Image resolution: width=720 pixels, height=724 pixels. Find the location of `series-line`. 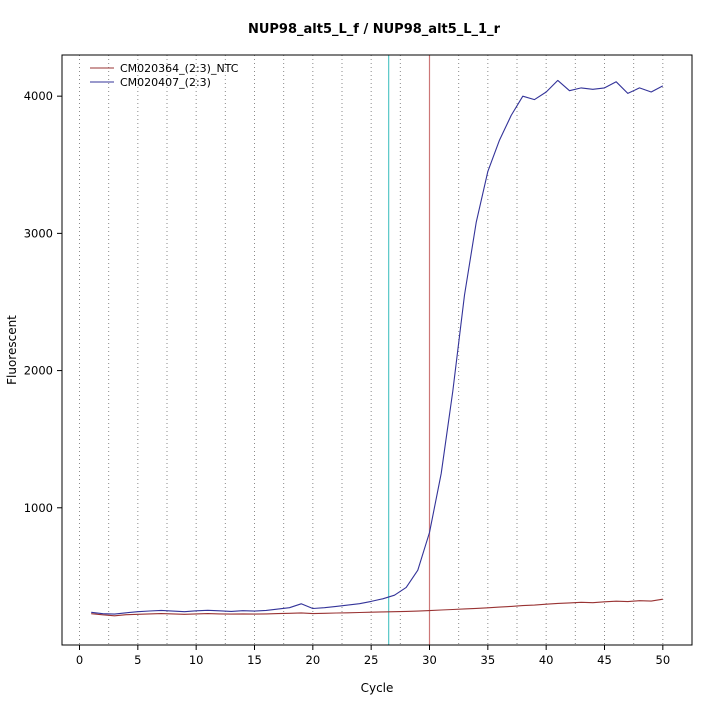

series-line is located at coordinates (377, 607).